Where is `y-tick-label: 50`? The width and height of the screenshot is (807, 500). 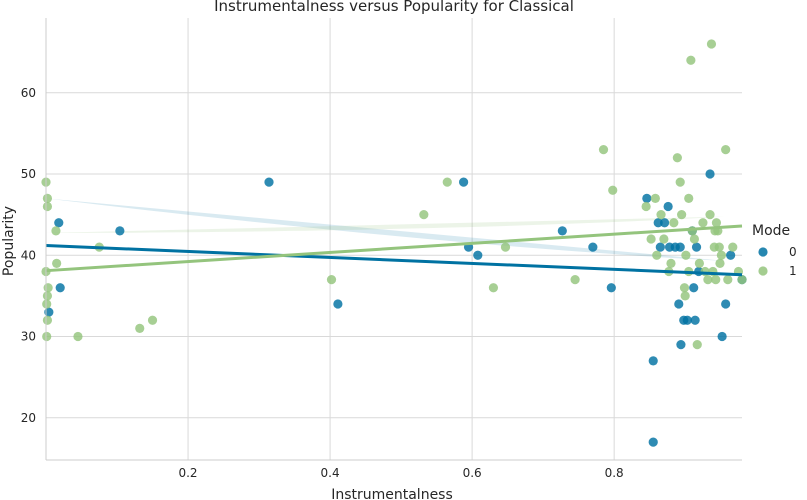 y-tick-label: 50 is located at coordinates (28, 174).